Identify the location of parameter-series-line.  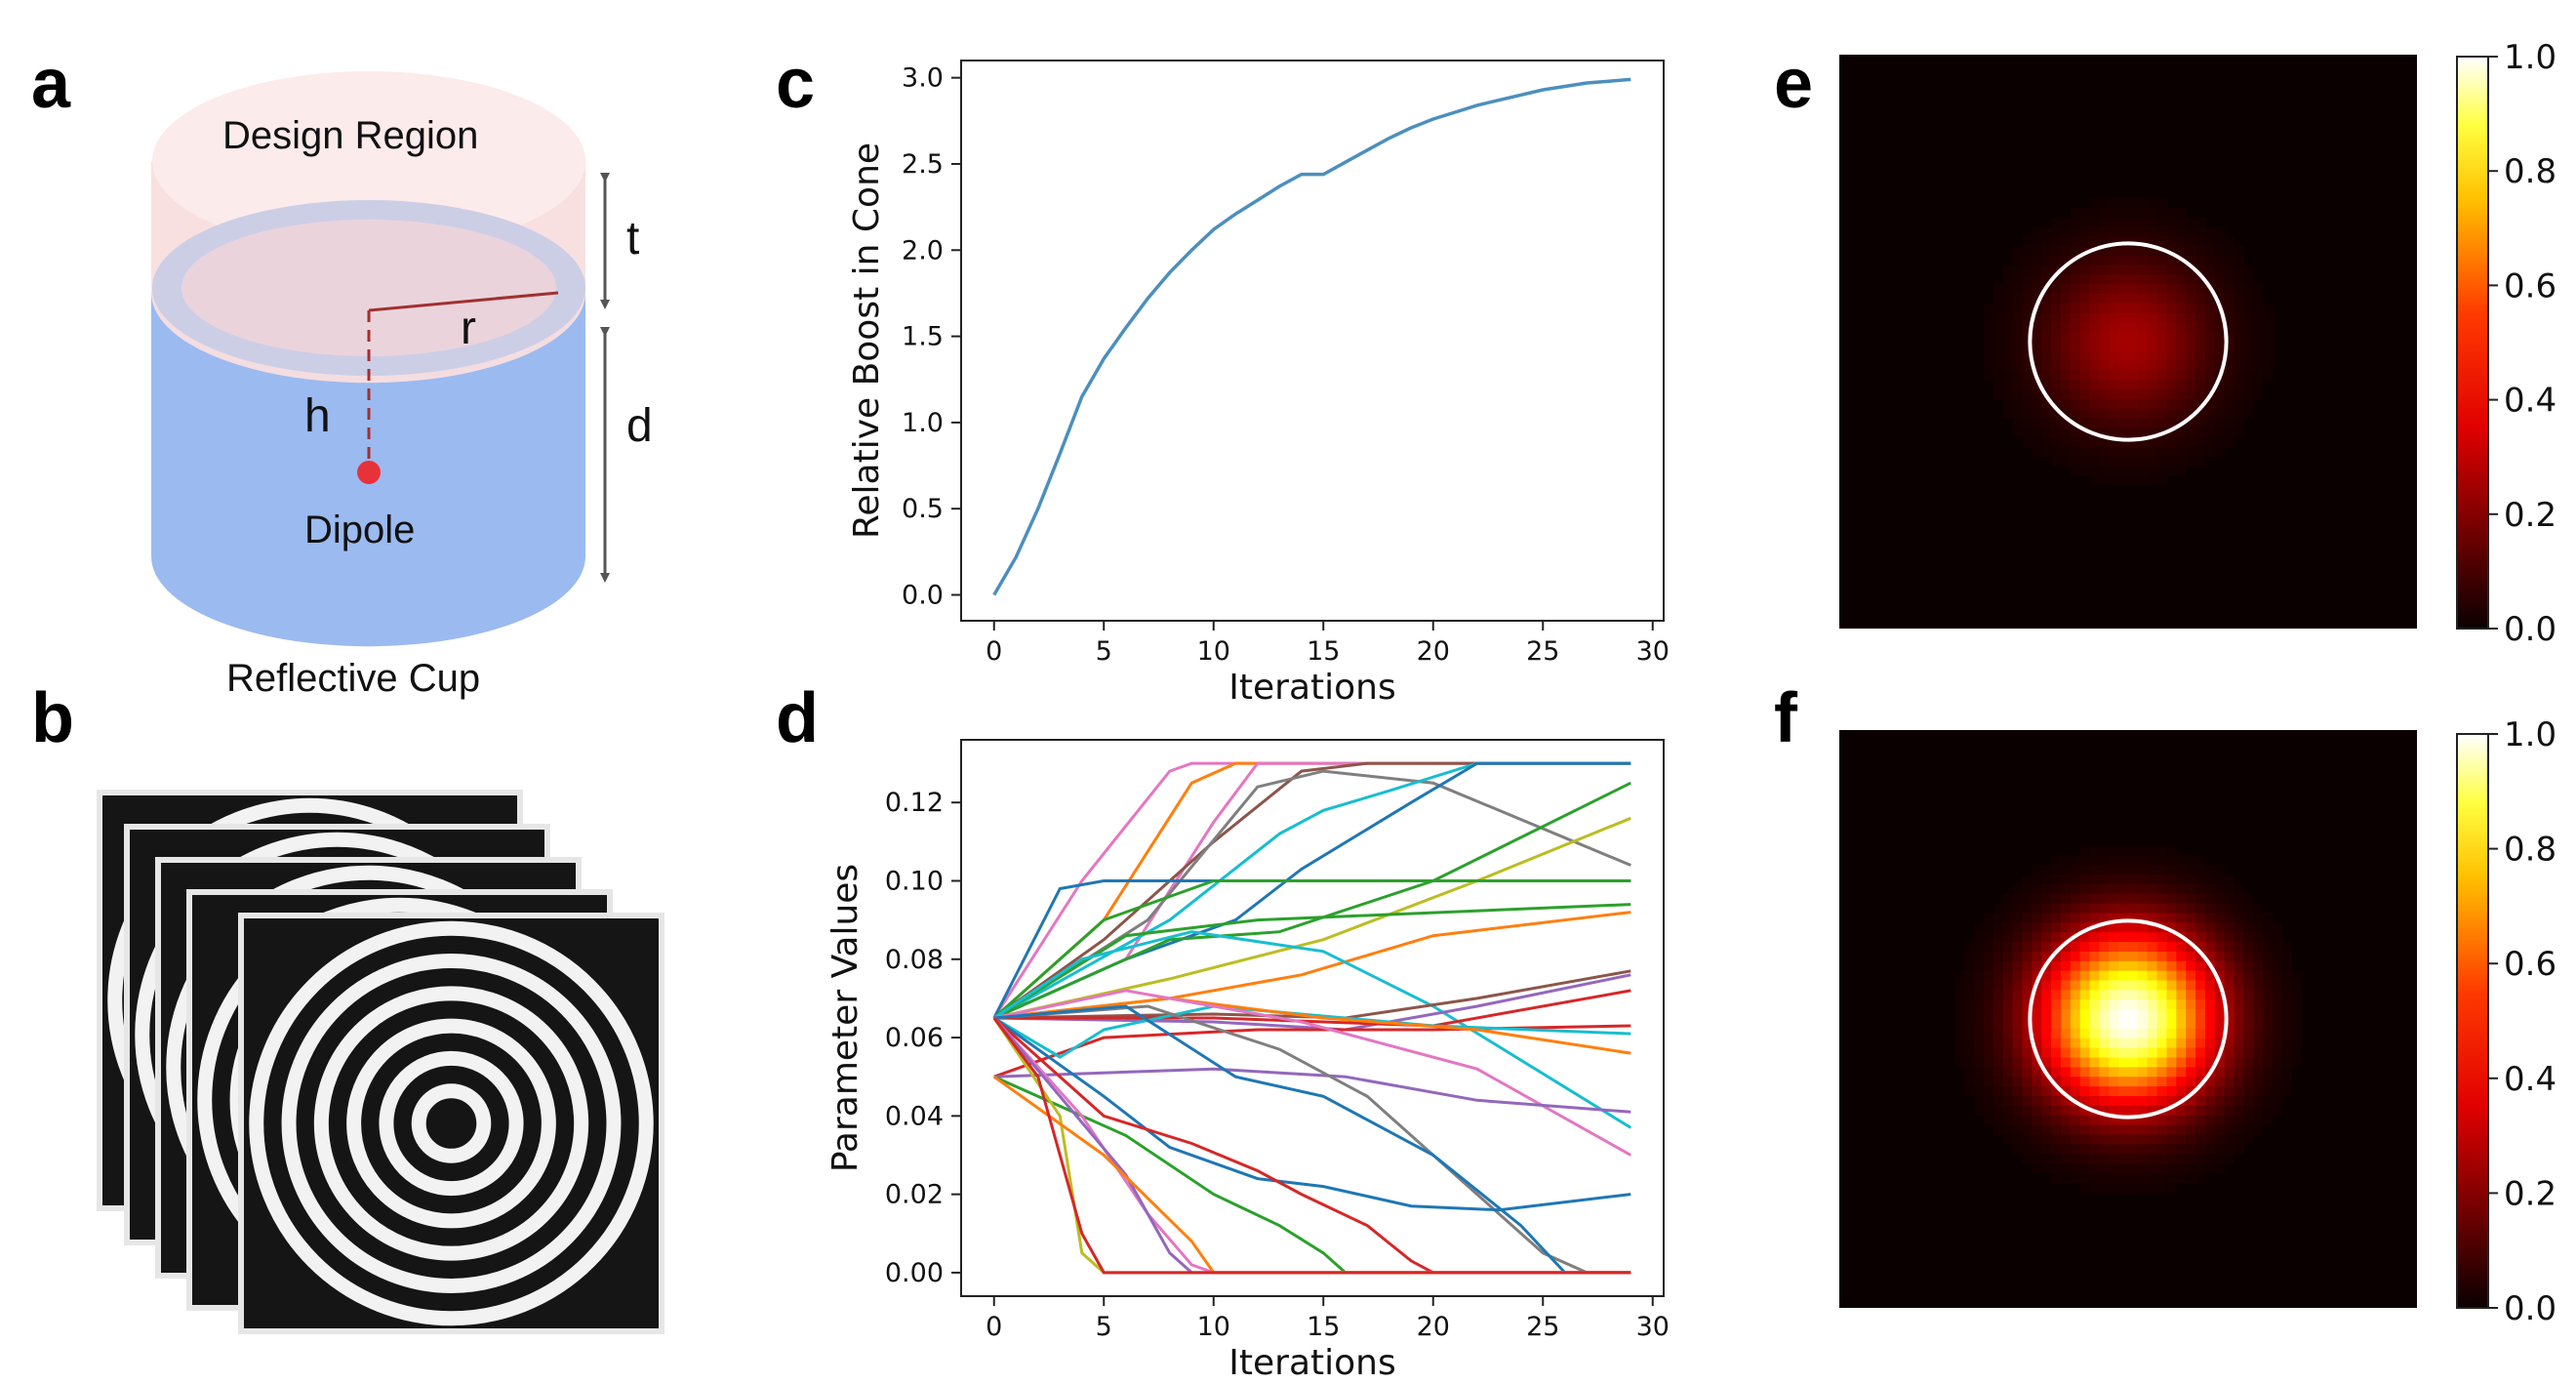
(1311, 890).